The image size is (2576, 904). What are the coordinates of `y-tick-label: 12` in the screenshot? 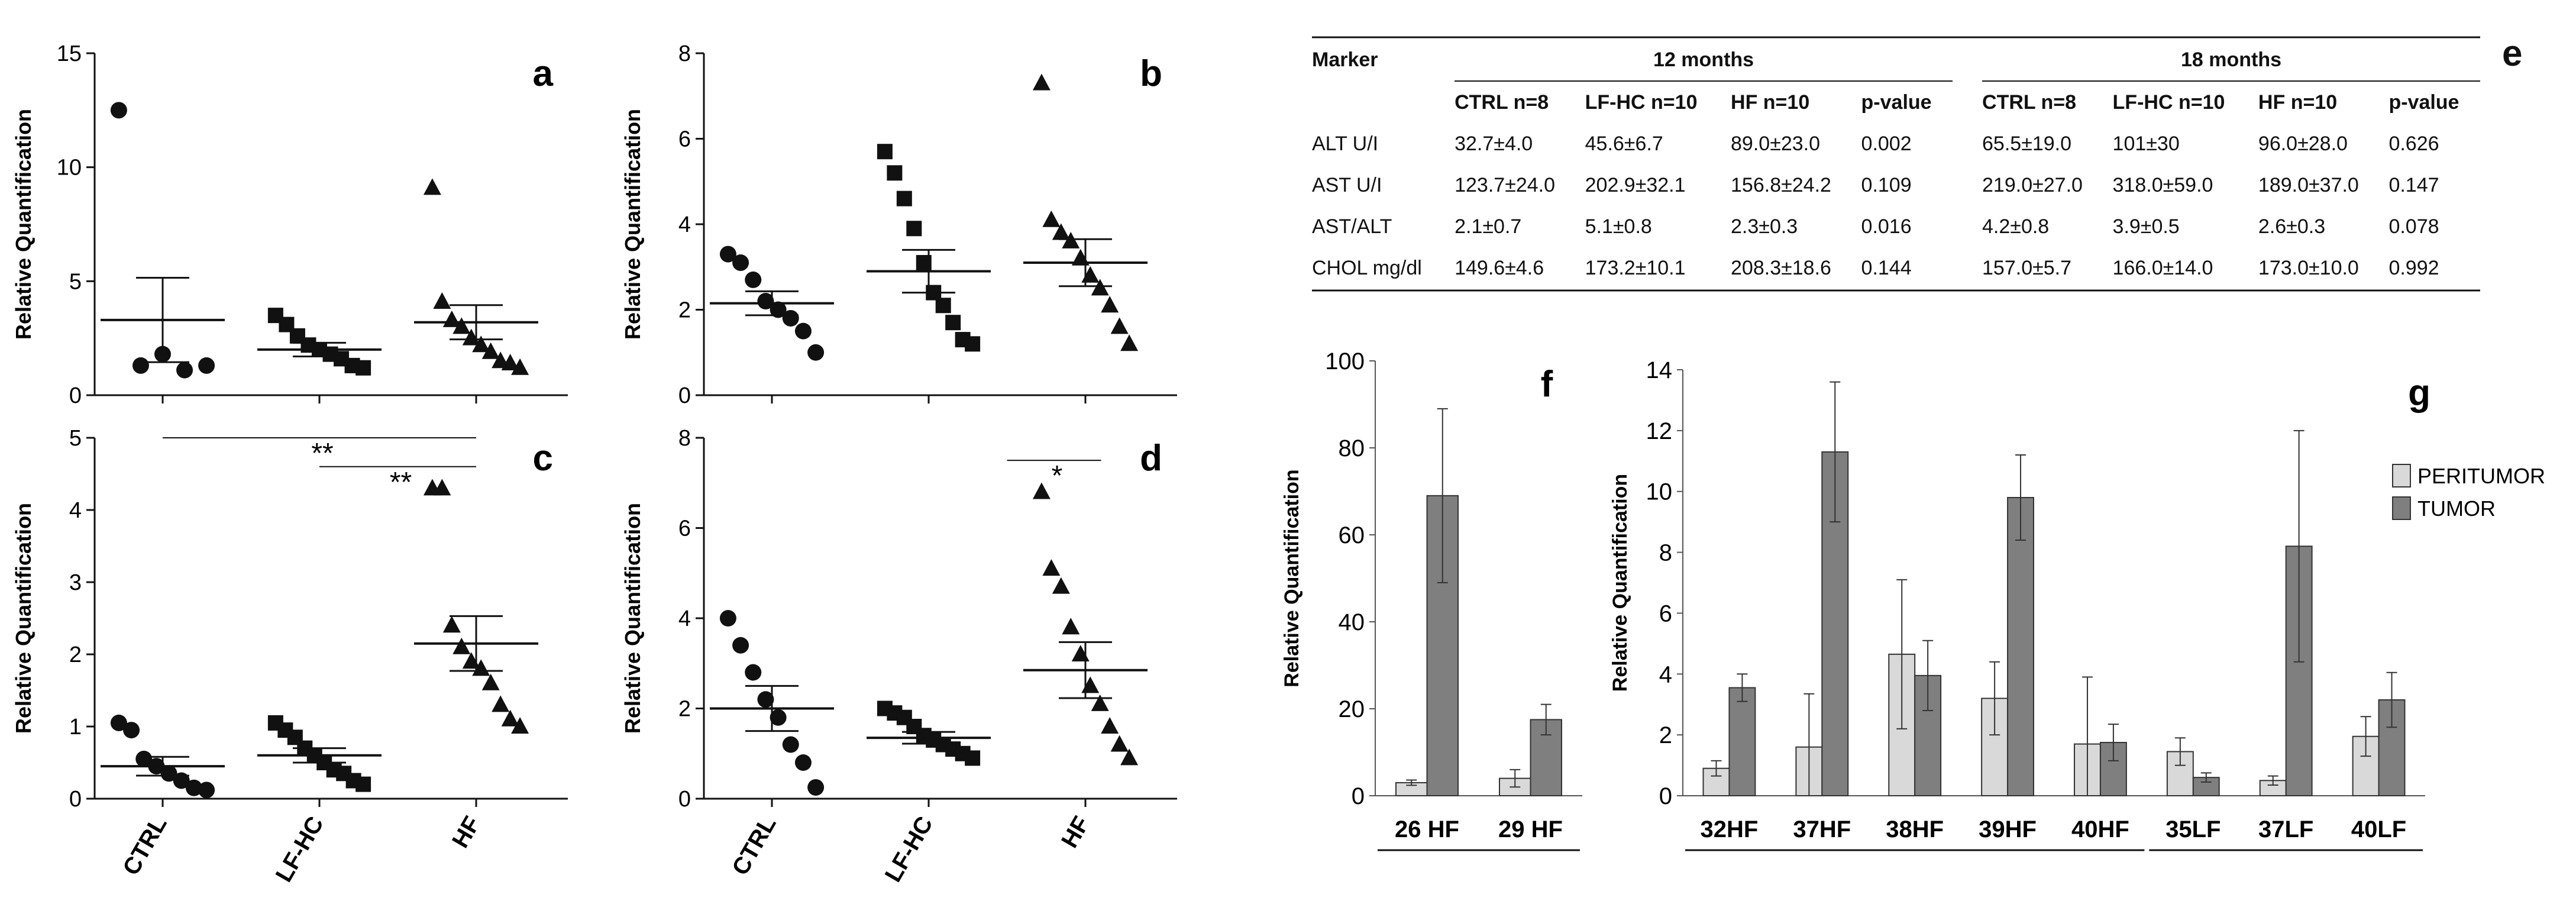 It's located at (1659, 431).